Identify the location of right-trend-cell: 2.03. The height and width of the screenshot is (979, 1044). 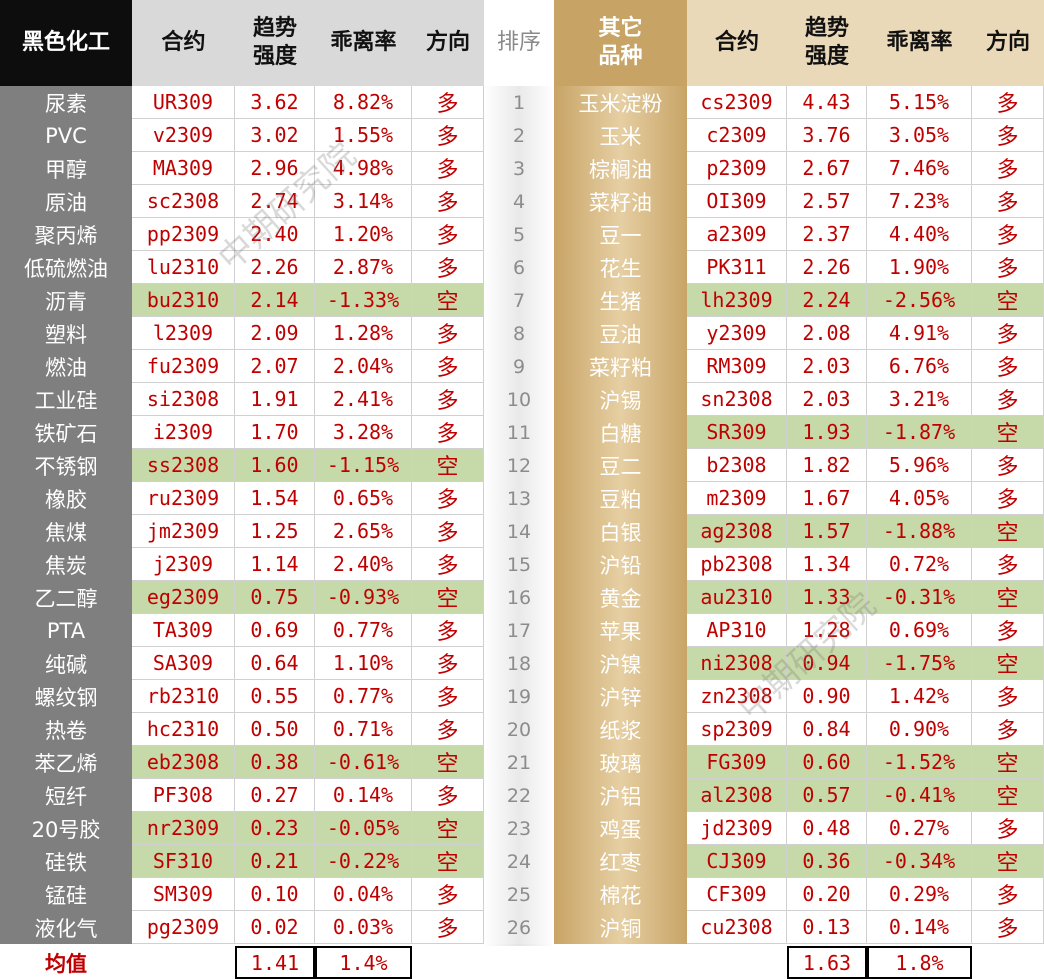
(827, 366).